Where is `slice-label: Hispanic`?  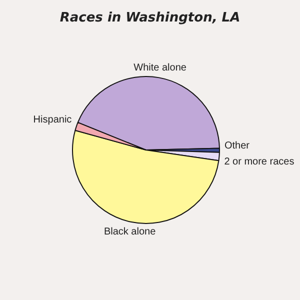
slice-label: Hispanic is located at coordinates (52, 120).